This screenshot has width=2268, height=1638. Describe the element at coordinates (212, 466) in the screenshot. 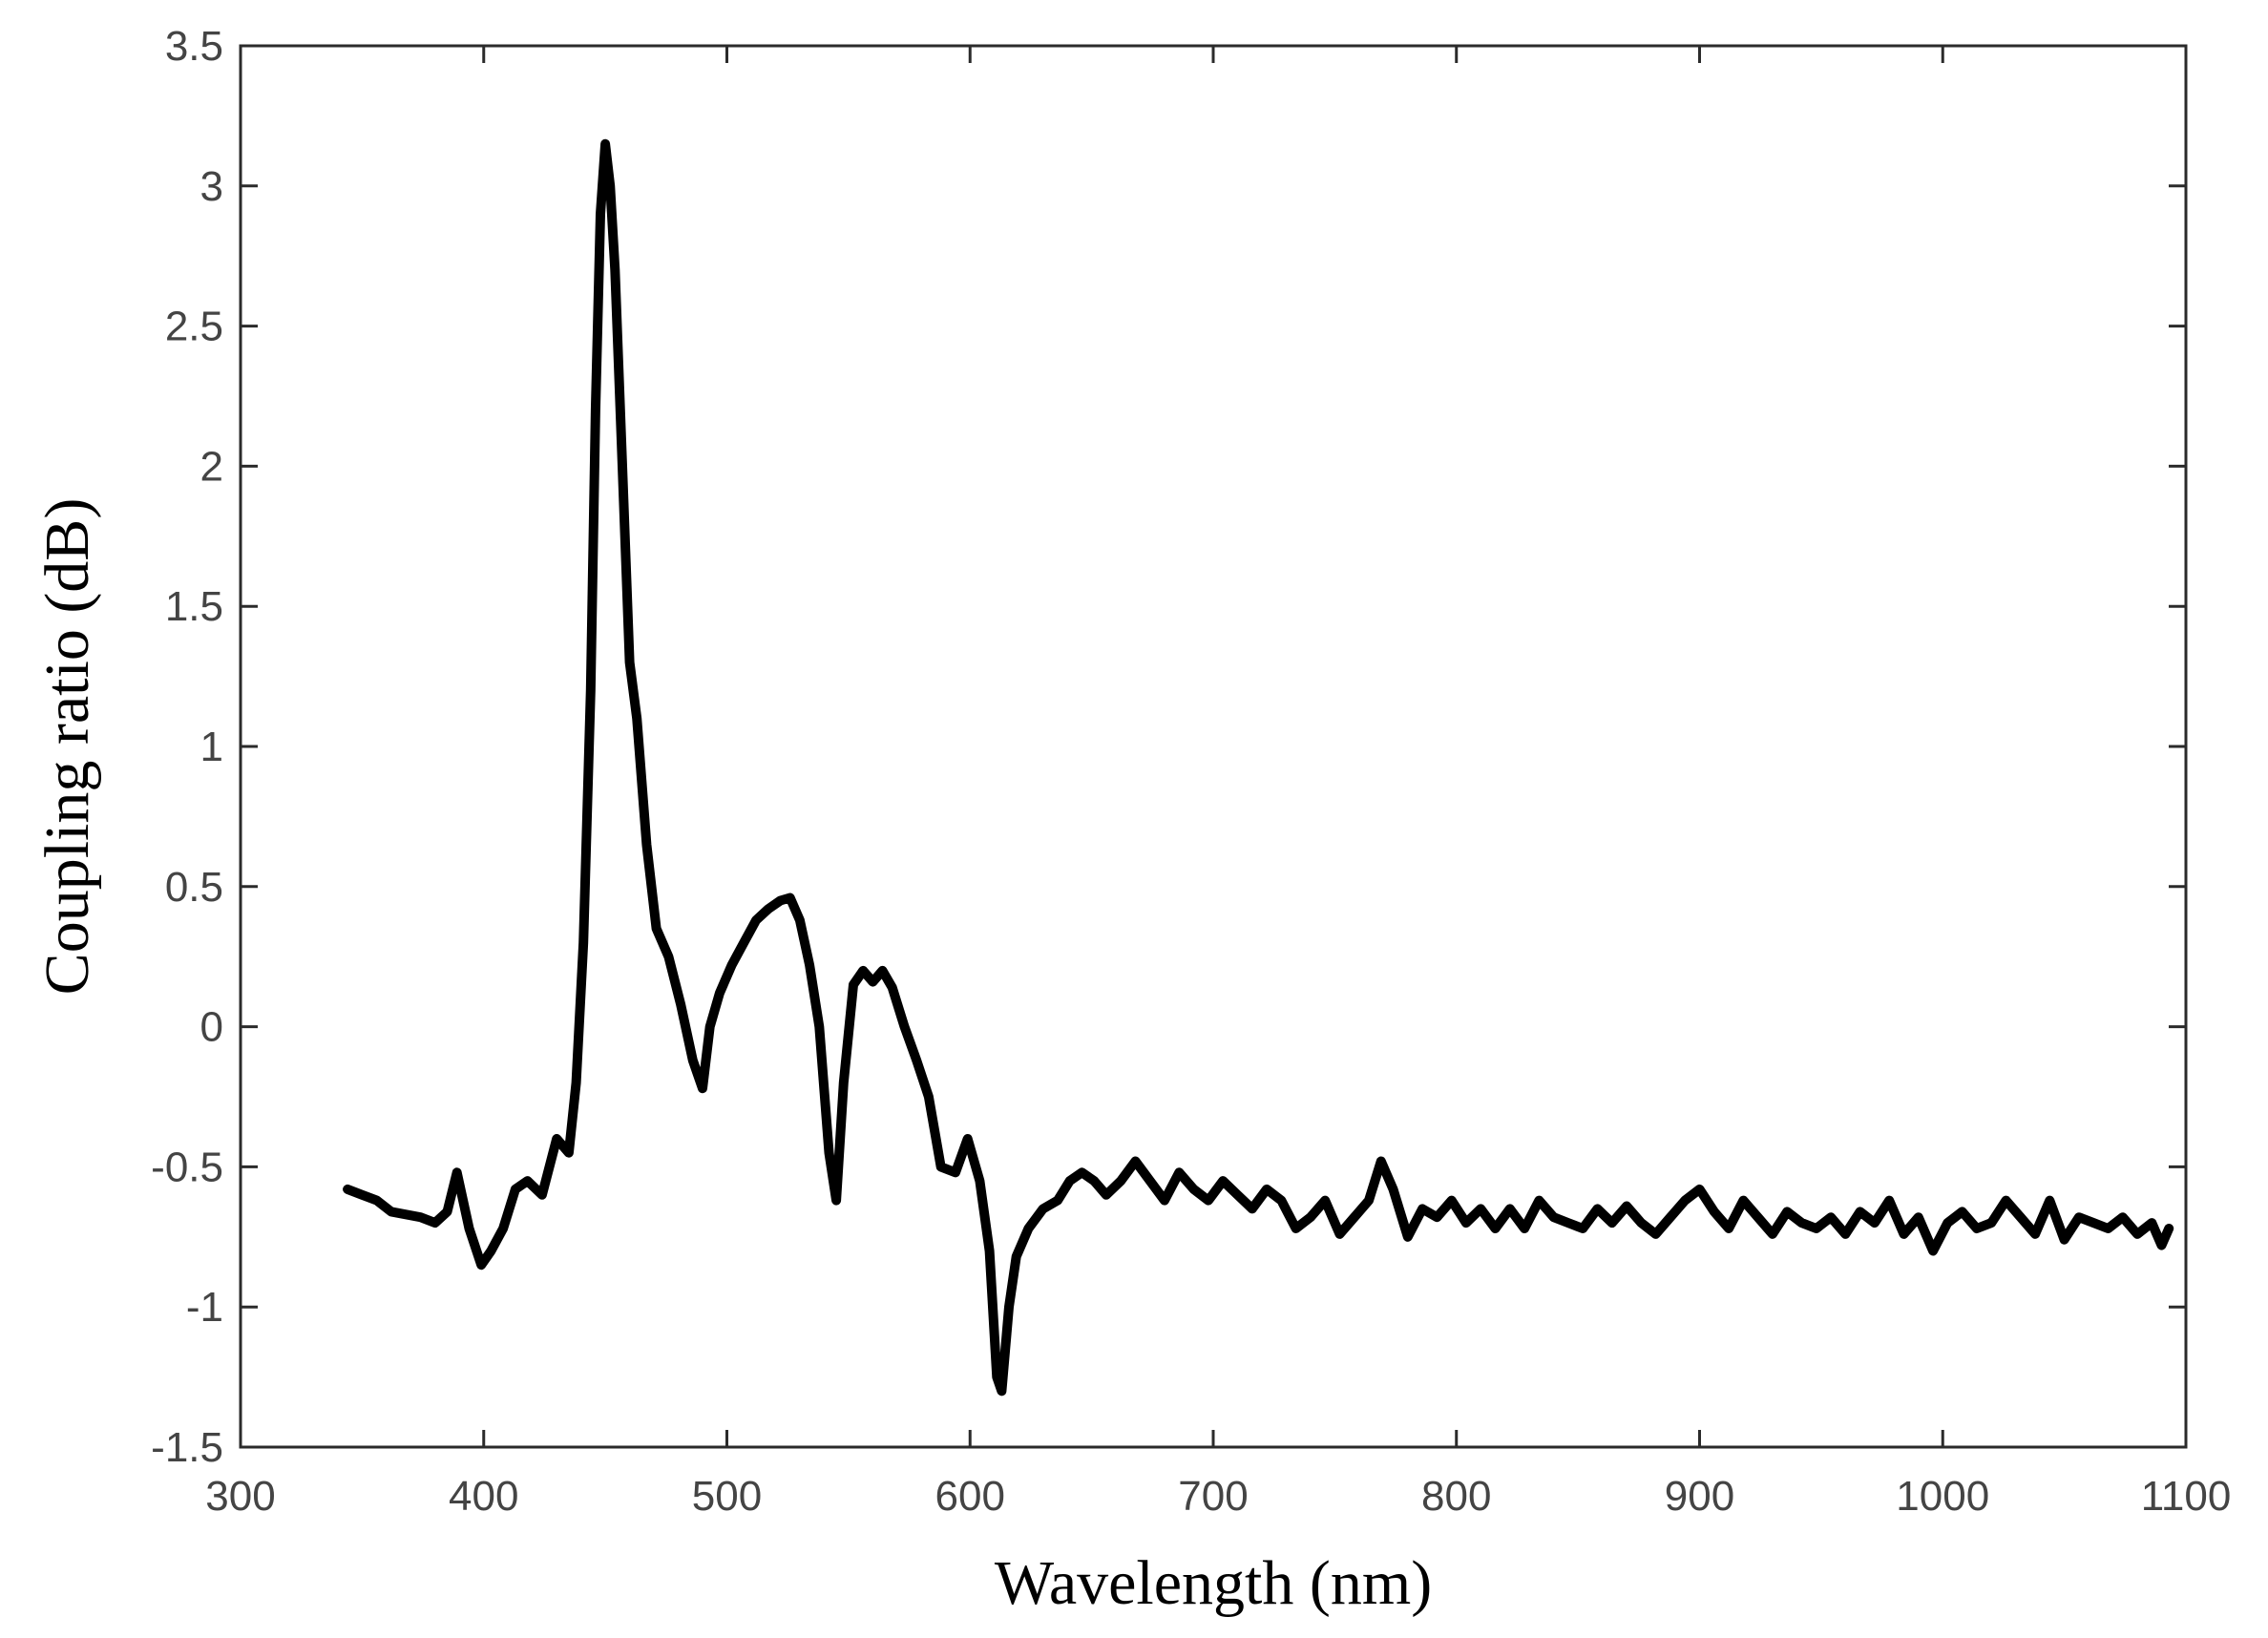

I see `y-tick-label: 2` at that location.